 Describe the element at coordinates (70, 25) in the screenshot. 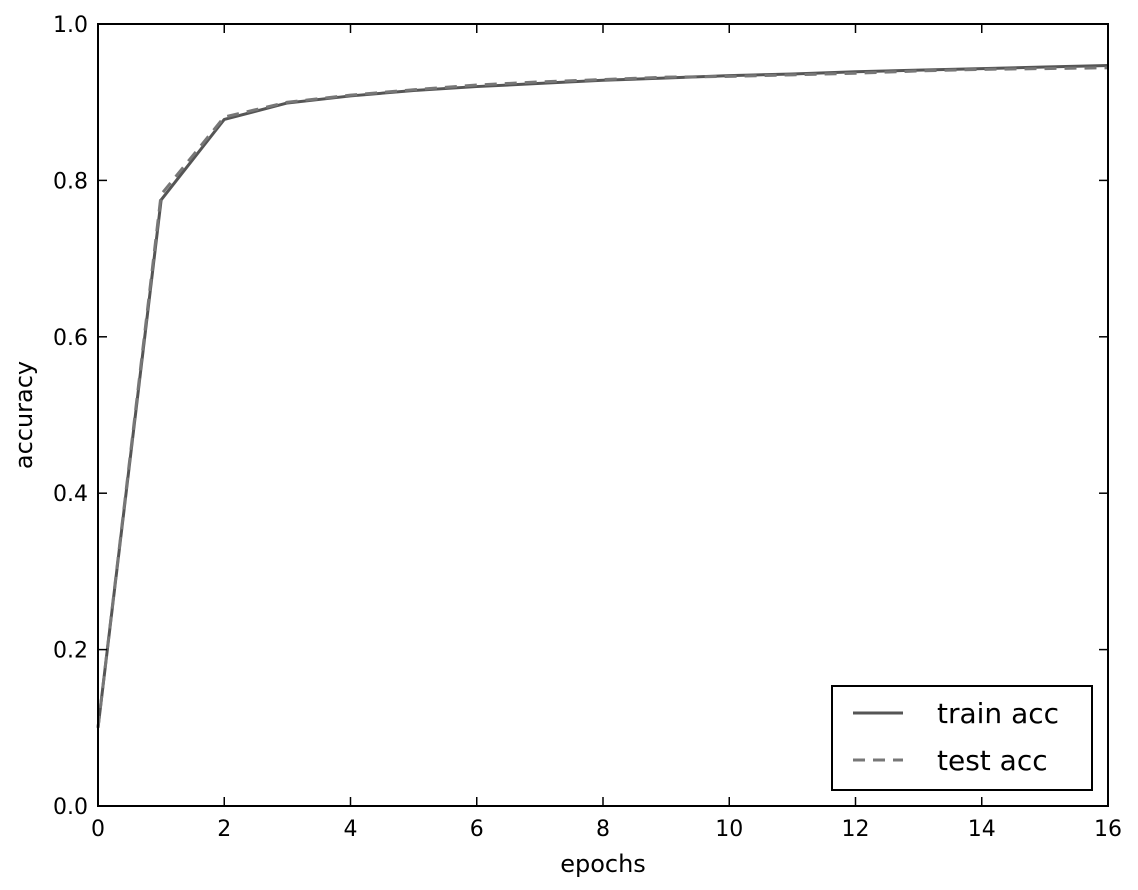

I see `y-tick-label-5: 1.0` at that location.